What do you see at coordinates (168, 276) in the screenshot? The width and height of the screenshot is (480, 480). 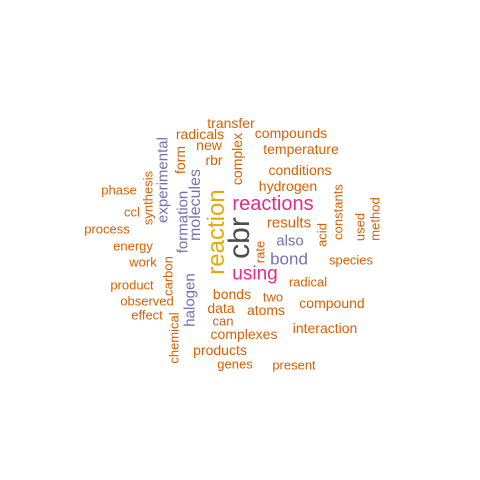 I see `word-carbon: carbon` at bounding box center [168, 276].